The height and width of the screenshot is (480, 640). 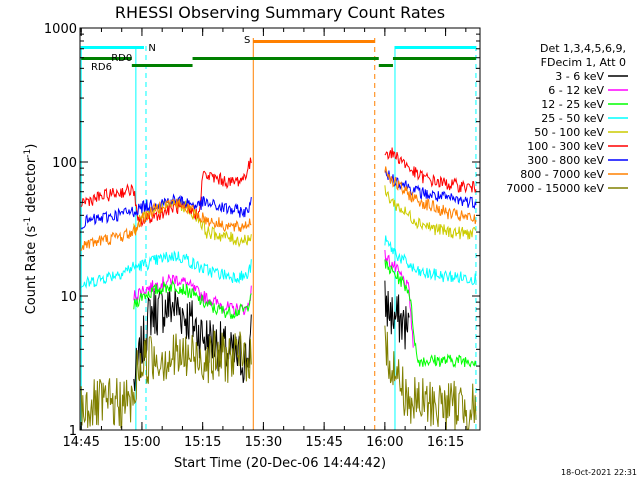 I want to click on legend-label-25-50-kev: 25 - 50 keV, so click(x=572, y=118).